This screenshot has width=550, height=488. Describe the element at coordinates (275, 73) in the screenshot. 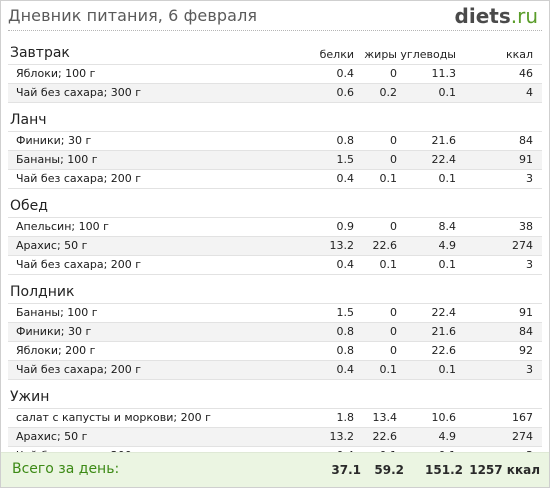

I see `food-row: Яблоки; 100 г 0.4 0 11.3 46` at that location.